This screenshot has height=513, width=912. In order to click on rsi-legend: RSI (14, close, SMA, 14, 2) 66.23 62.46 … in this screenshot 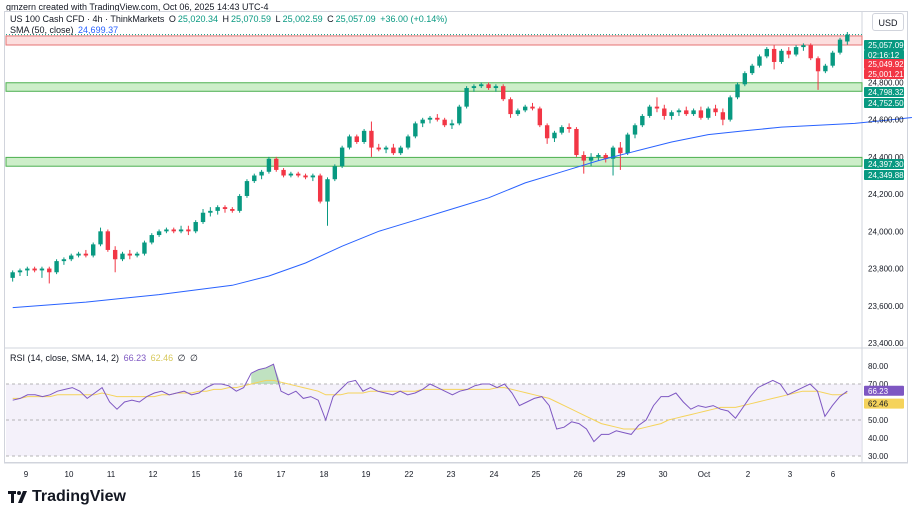, I will do `click(105, 358)`.